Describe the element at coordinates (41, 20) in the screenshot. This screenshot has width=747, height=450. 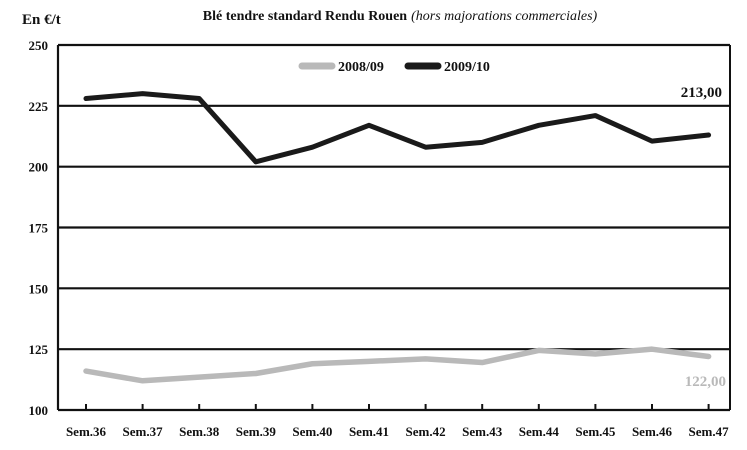
I see `y-axis-label: En €/t` at that location.